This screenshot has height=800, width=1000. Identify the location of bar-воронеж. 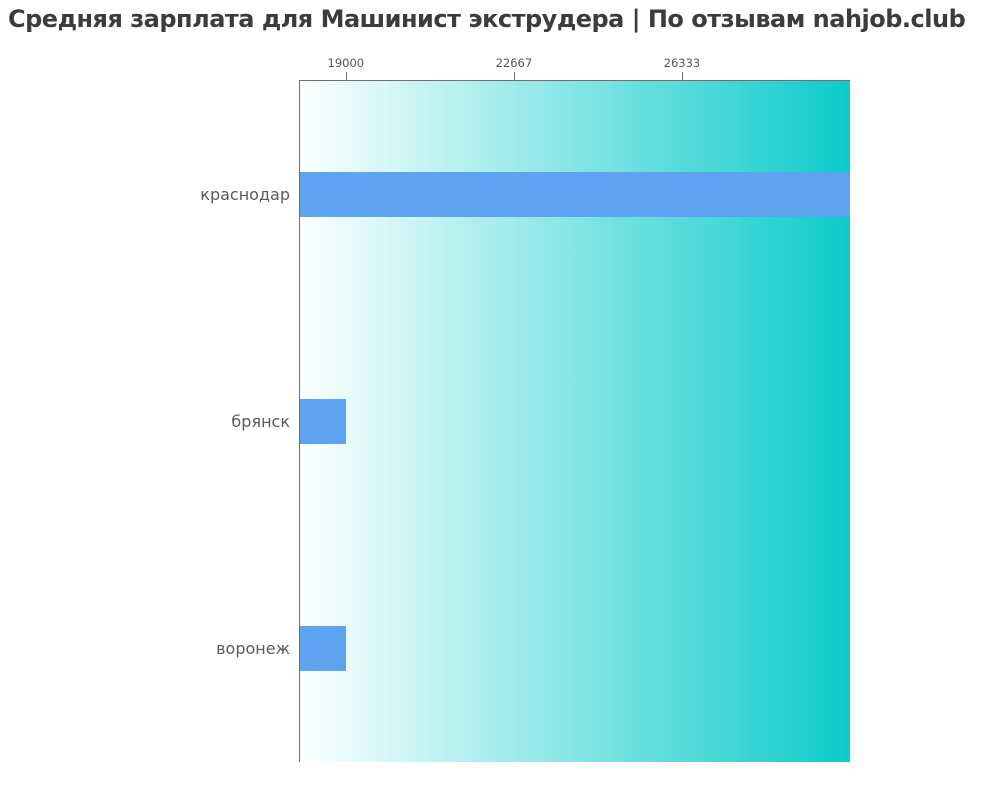
(323, 648).